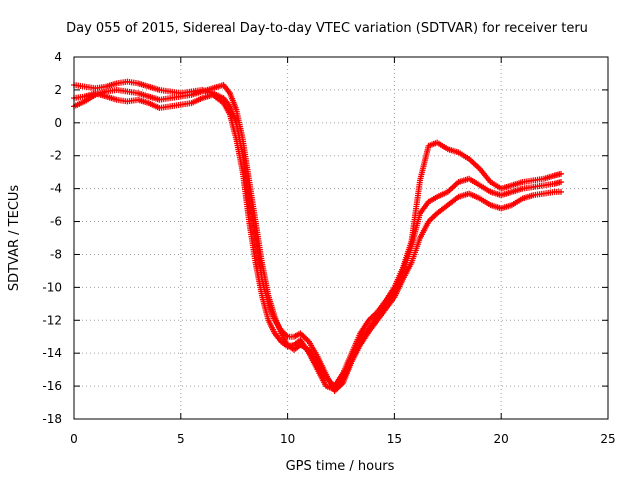 This screenshot has height=480, width=640. What do you see at coordinates (501, 439) in the screenshot?
I see `x-tick-label: 20` at bounding box center [501, 439].